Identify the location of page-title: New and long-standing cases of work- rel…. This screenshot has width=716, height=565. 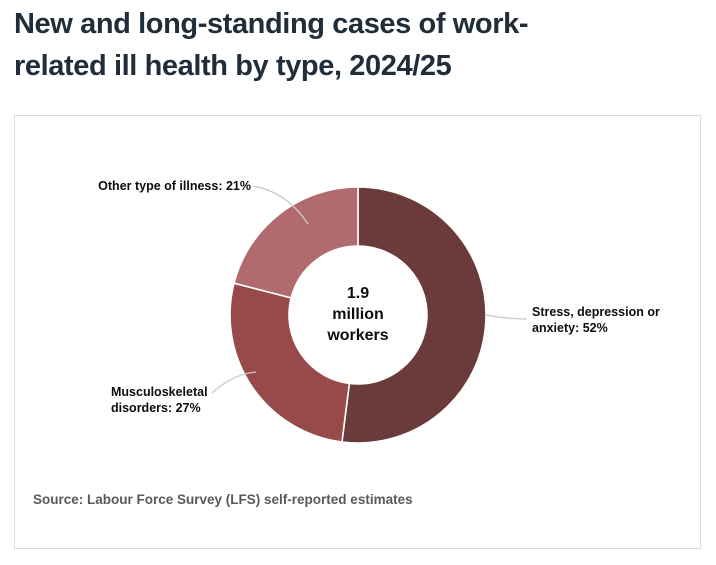
(359, 45).